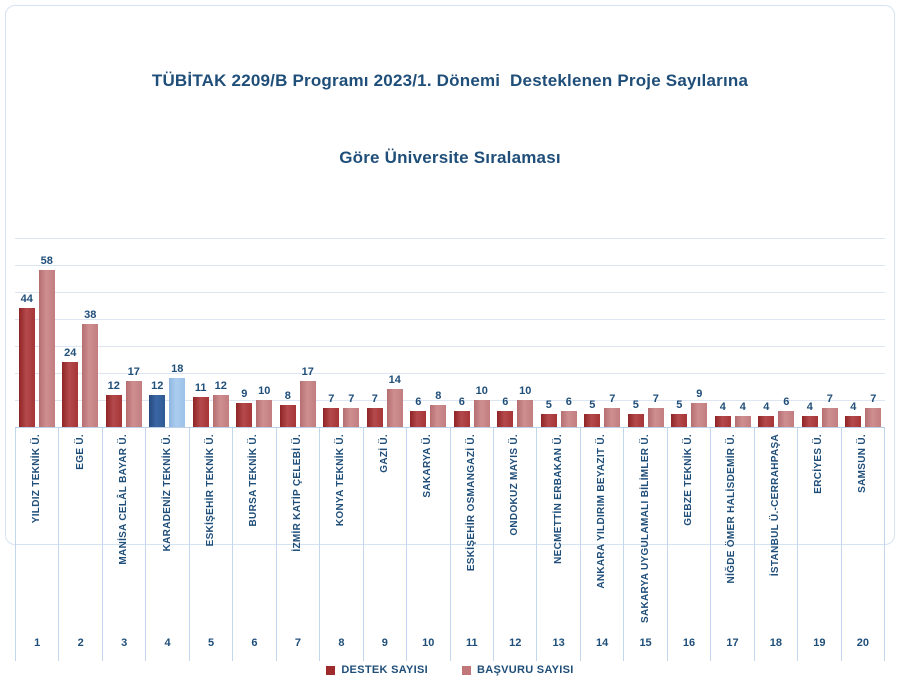 The image size is (900, 676). Describe the element at coordinates (254, 480) in the screenshot. I see `category-name: BURSA TEKNİK Ü.` at that location.